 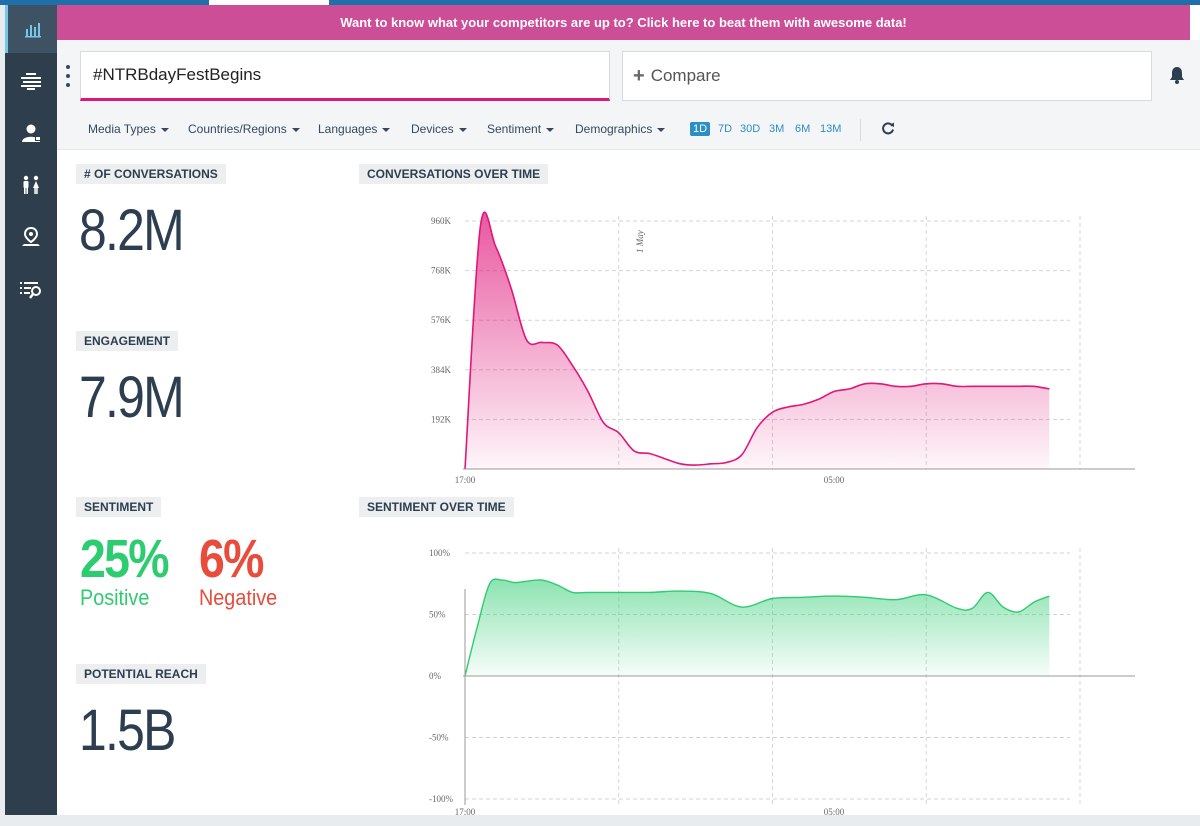 I want to click on divider, so click(x=860, y=130).